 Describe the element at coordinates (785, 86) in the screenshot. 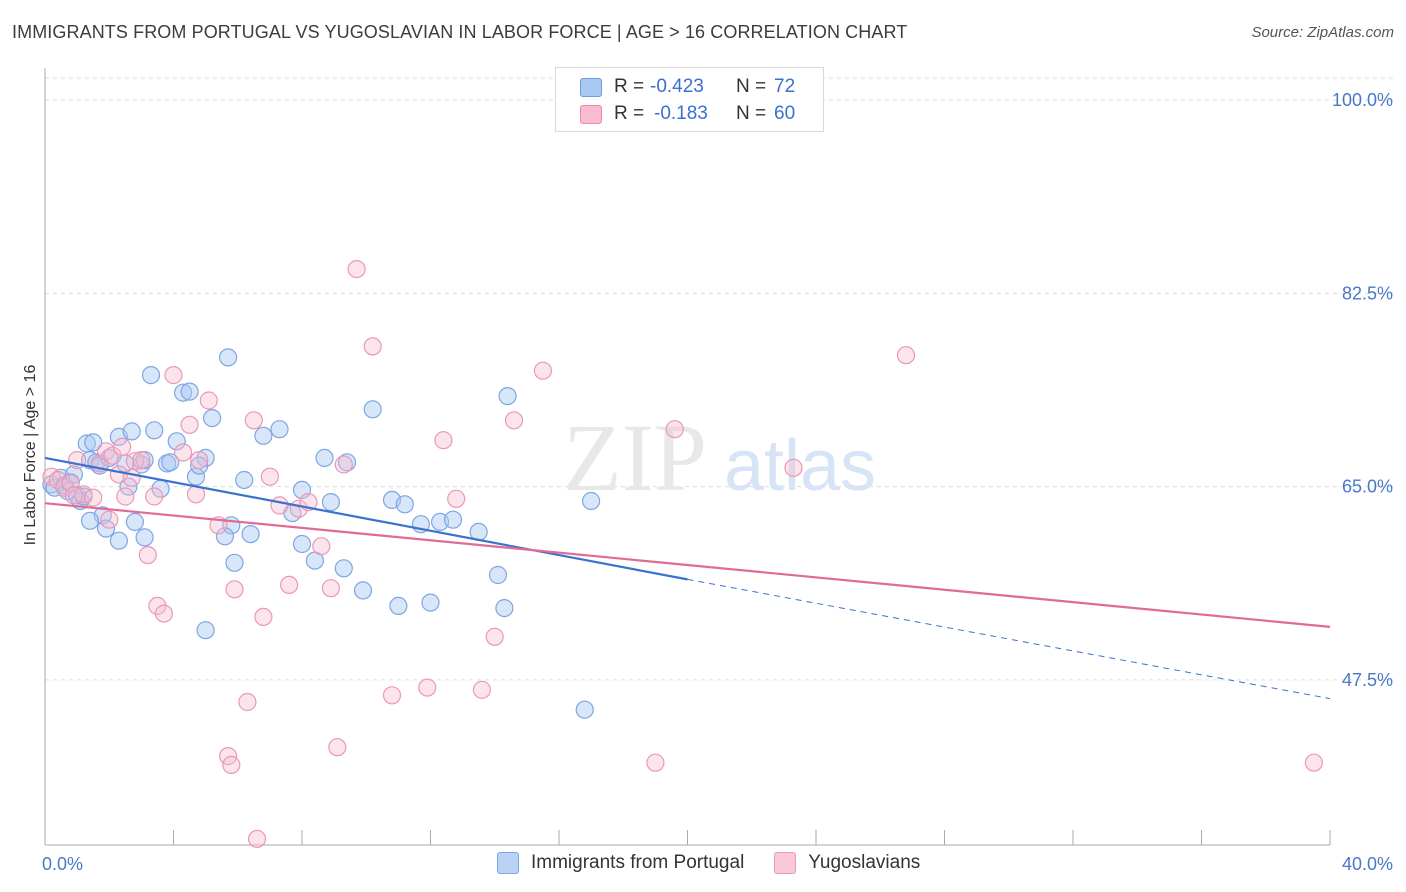

I see `n-value: 72` at that location.